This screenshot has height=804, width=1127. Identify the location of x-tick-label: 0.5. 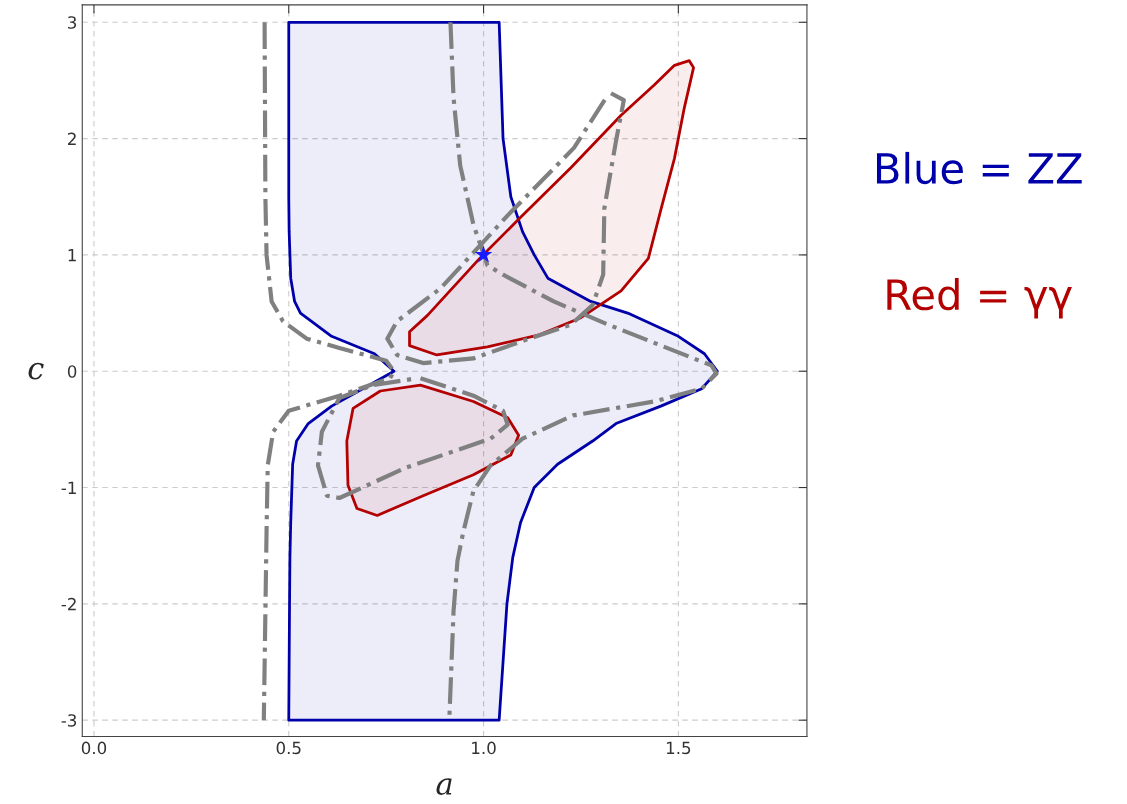
(288, 748).